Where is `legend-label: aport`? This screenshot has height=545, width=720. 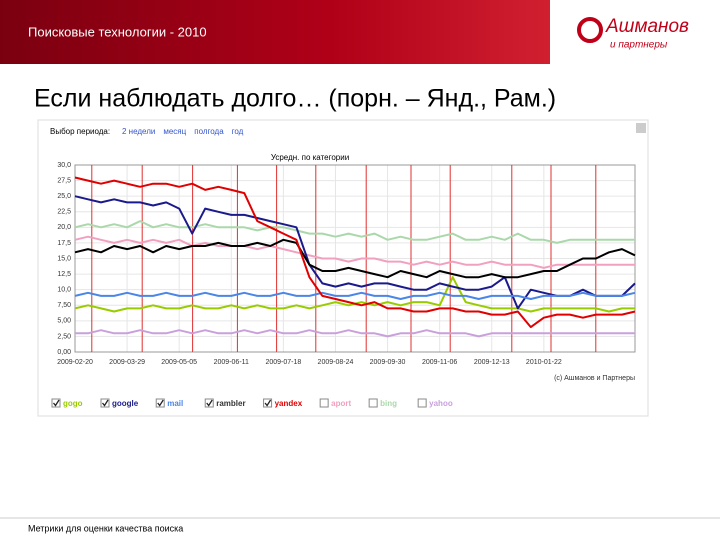
legend-label: aport is located at coordinates (341, 403).